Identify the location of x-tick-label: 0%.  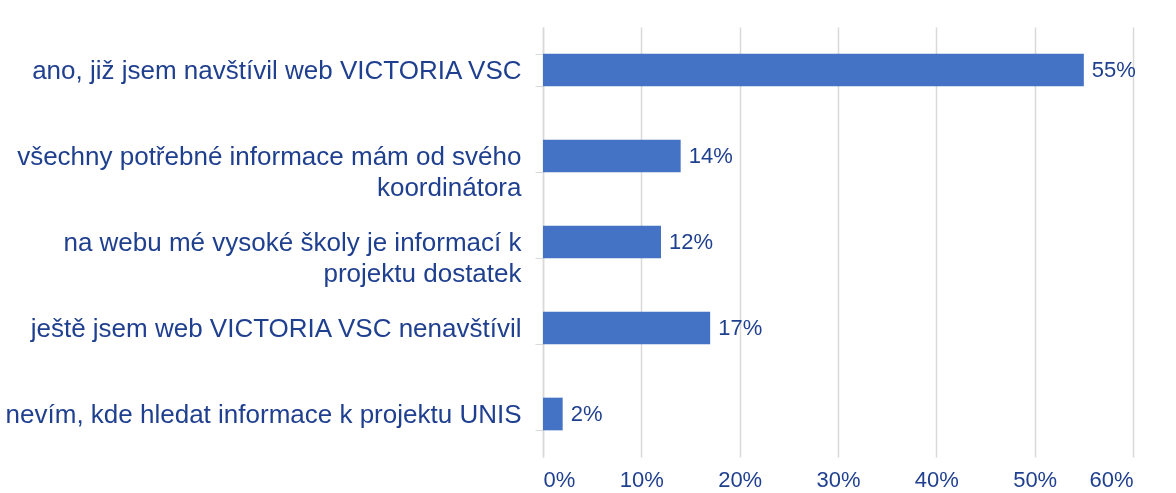
(559, 479).